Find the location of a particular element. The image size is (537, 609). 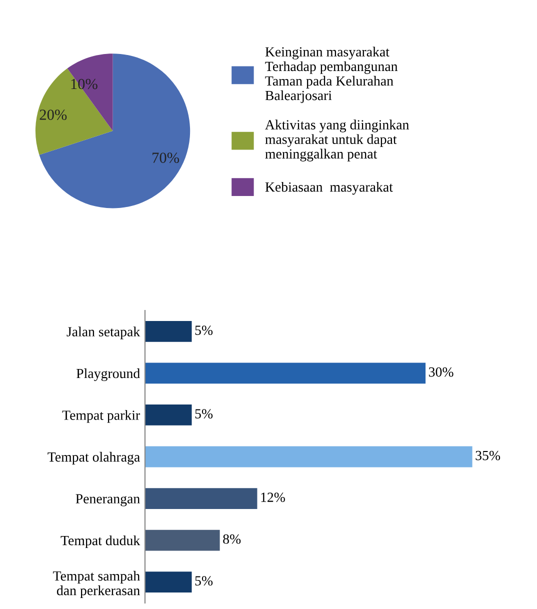

data-label: 70% is located at coordinates (166, 157).